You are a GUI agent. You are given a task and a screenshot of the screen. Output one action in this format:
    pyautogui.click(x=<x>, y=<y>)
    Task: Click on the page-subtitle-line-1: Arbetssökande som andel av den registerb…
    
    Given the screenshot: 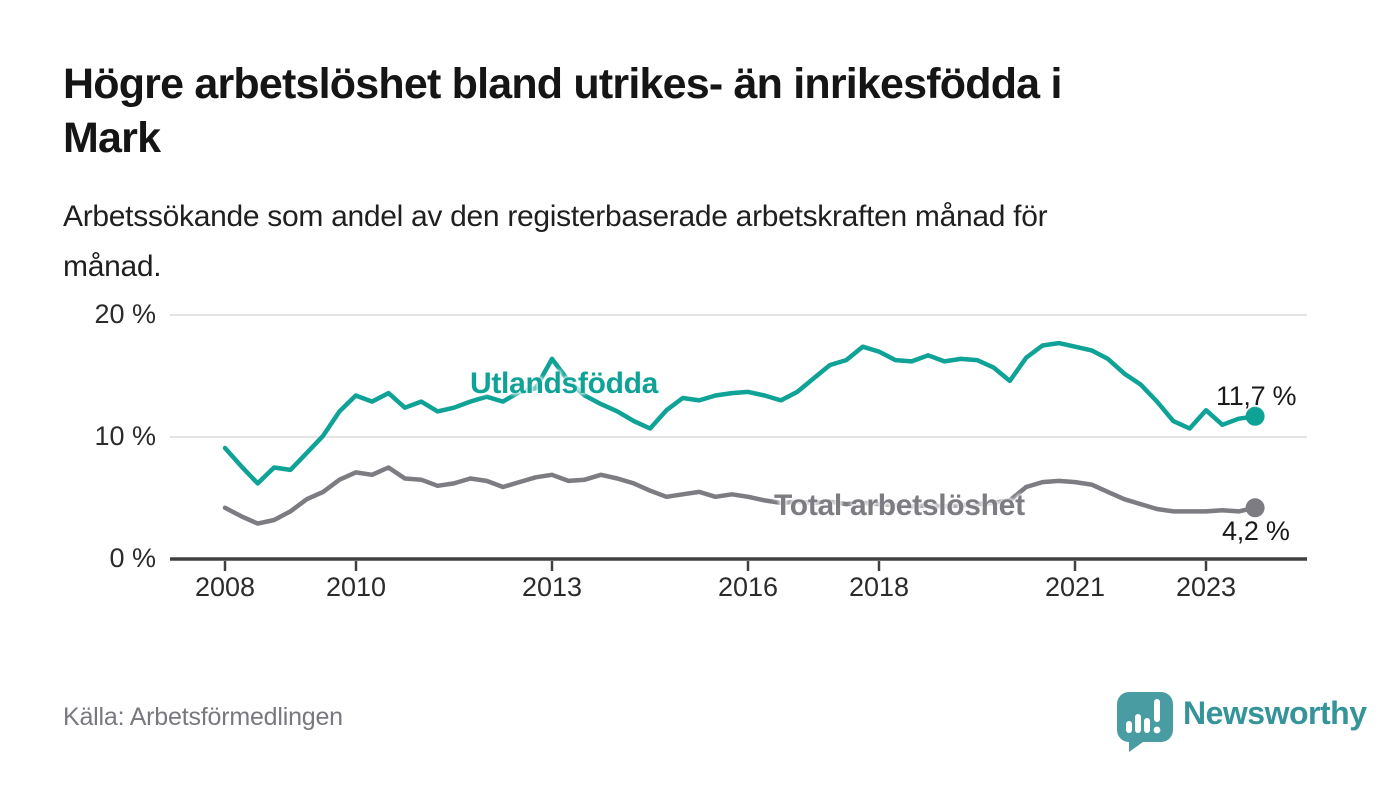 What is the action you would take?
    pyautogui.click(x=555, y=216)
    